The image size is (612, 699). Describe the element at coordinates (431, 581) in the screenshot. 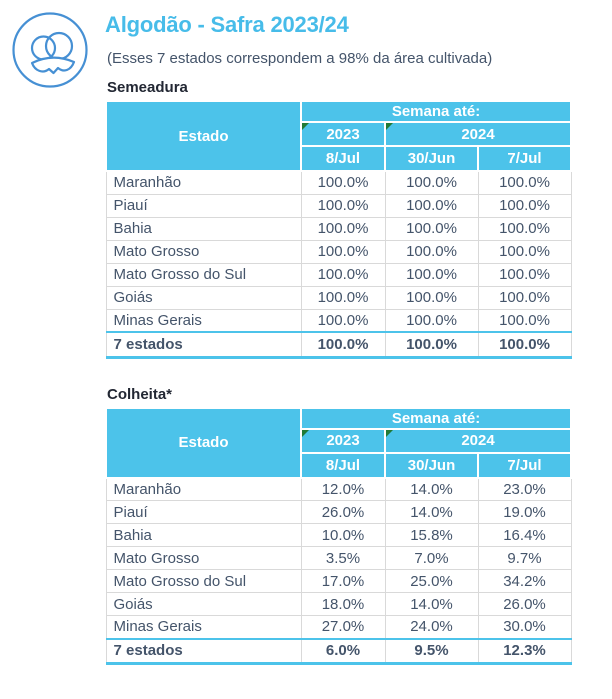

I see `value-cell: 25.0%` at that location.